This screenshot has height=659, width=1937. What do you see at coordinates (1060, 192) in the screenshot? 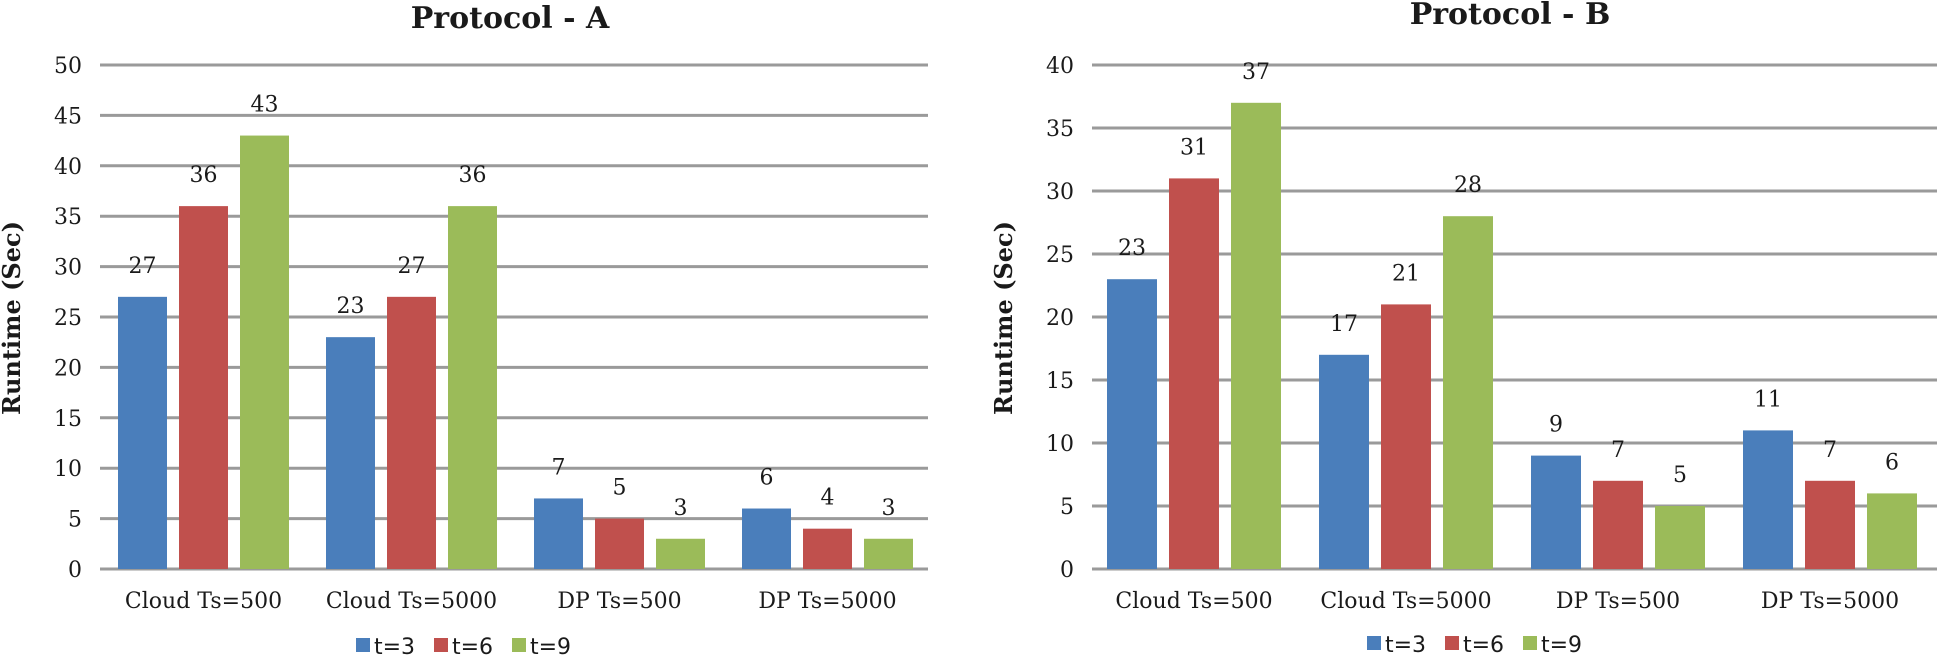
I see `chart-b-y-tick-label: 30` at bounding box center [1060, 192].